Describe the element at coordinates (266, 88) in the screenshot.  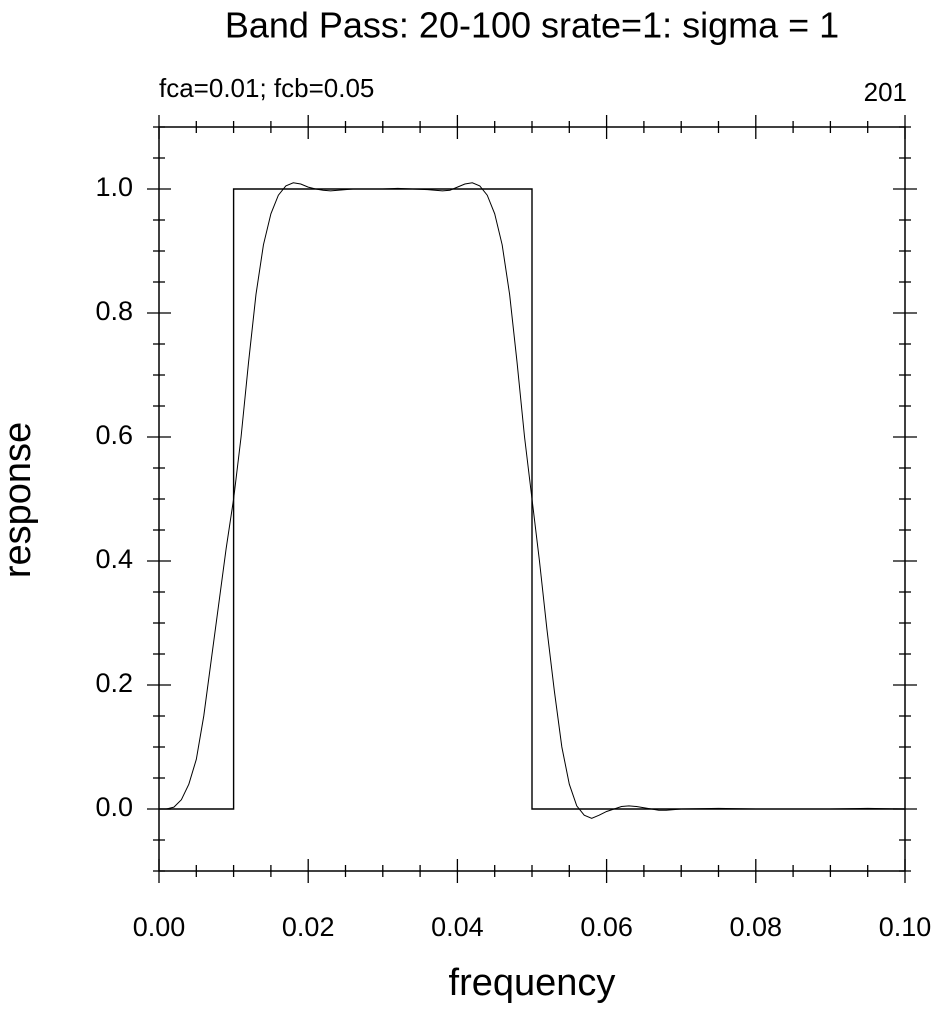
I see `left-annotation: fca=0.01; fcb=0.05` at that location.